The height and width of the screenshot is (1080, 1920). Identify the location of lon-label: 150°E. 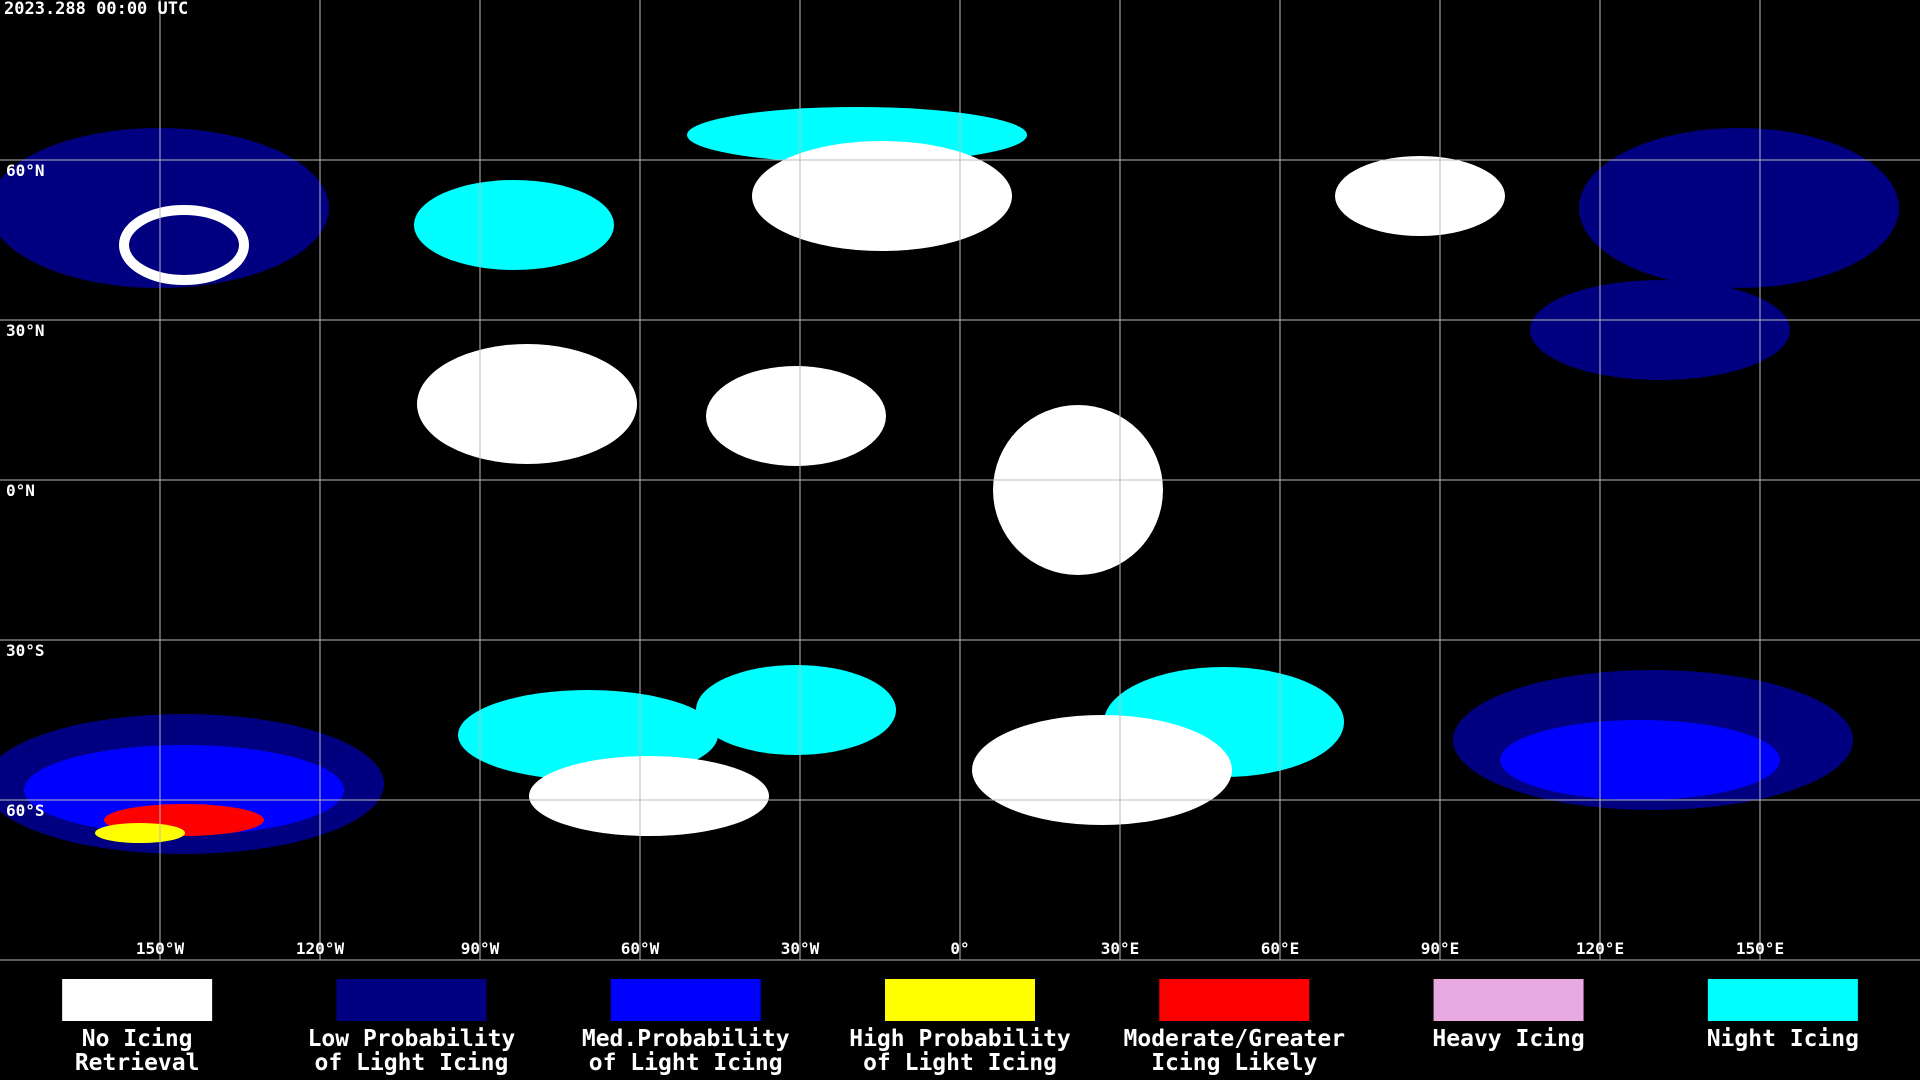
(1760, 948).